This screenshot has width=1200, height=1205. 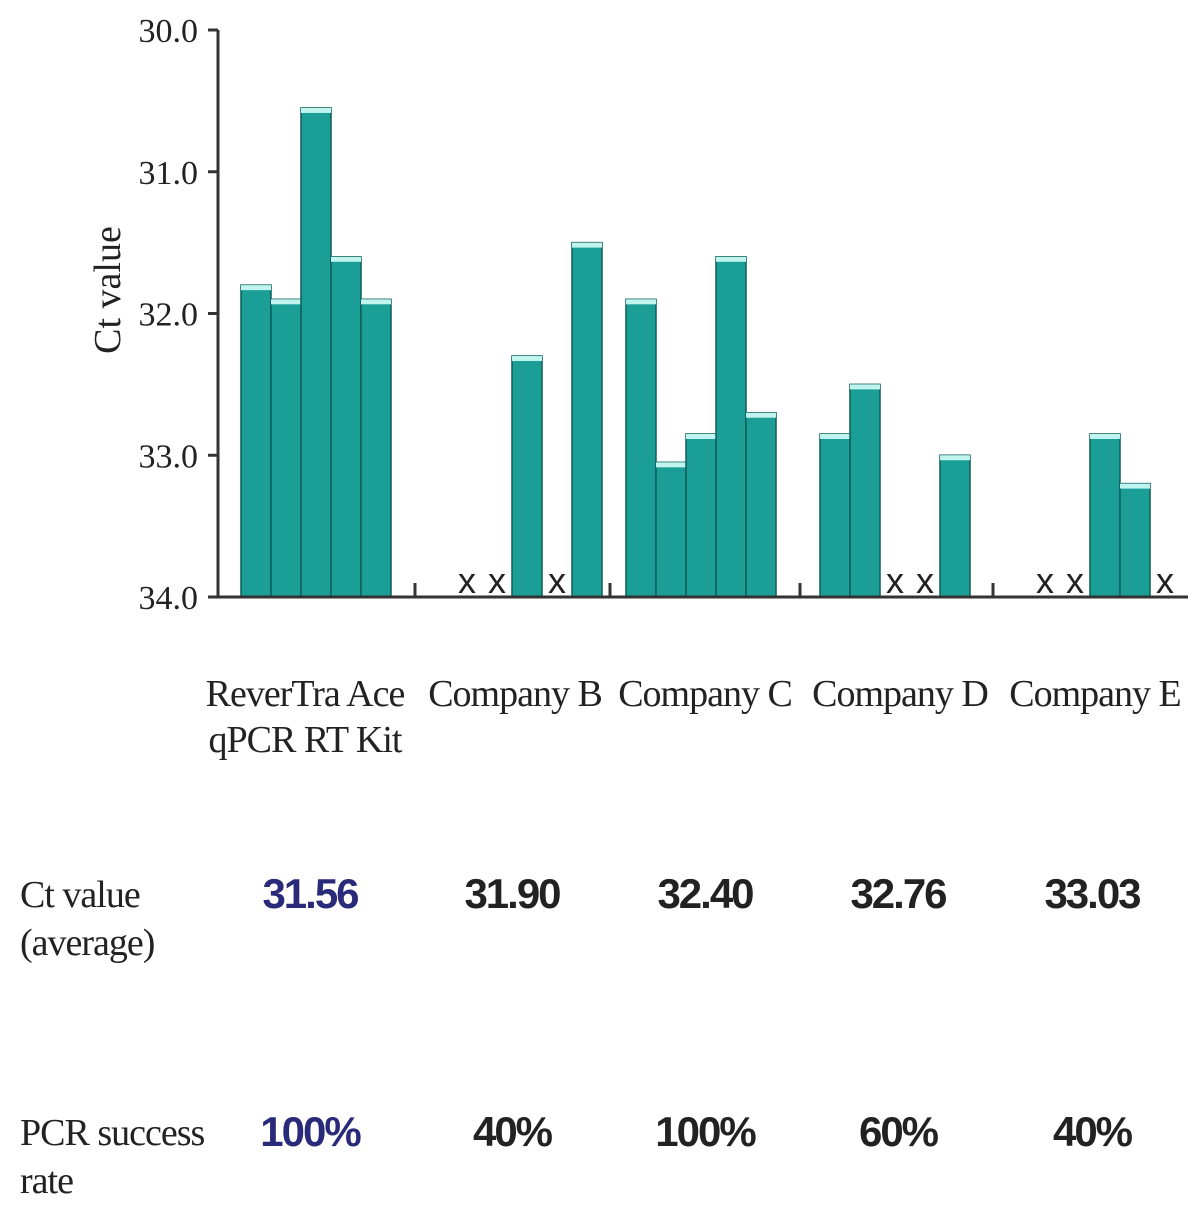 I want to click on group-label-company-b: Company B, so click(x=515, y=694).